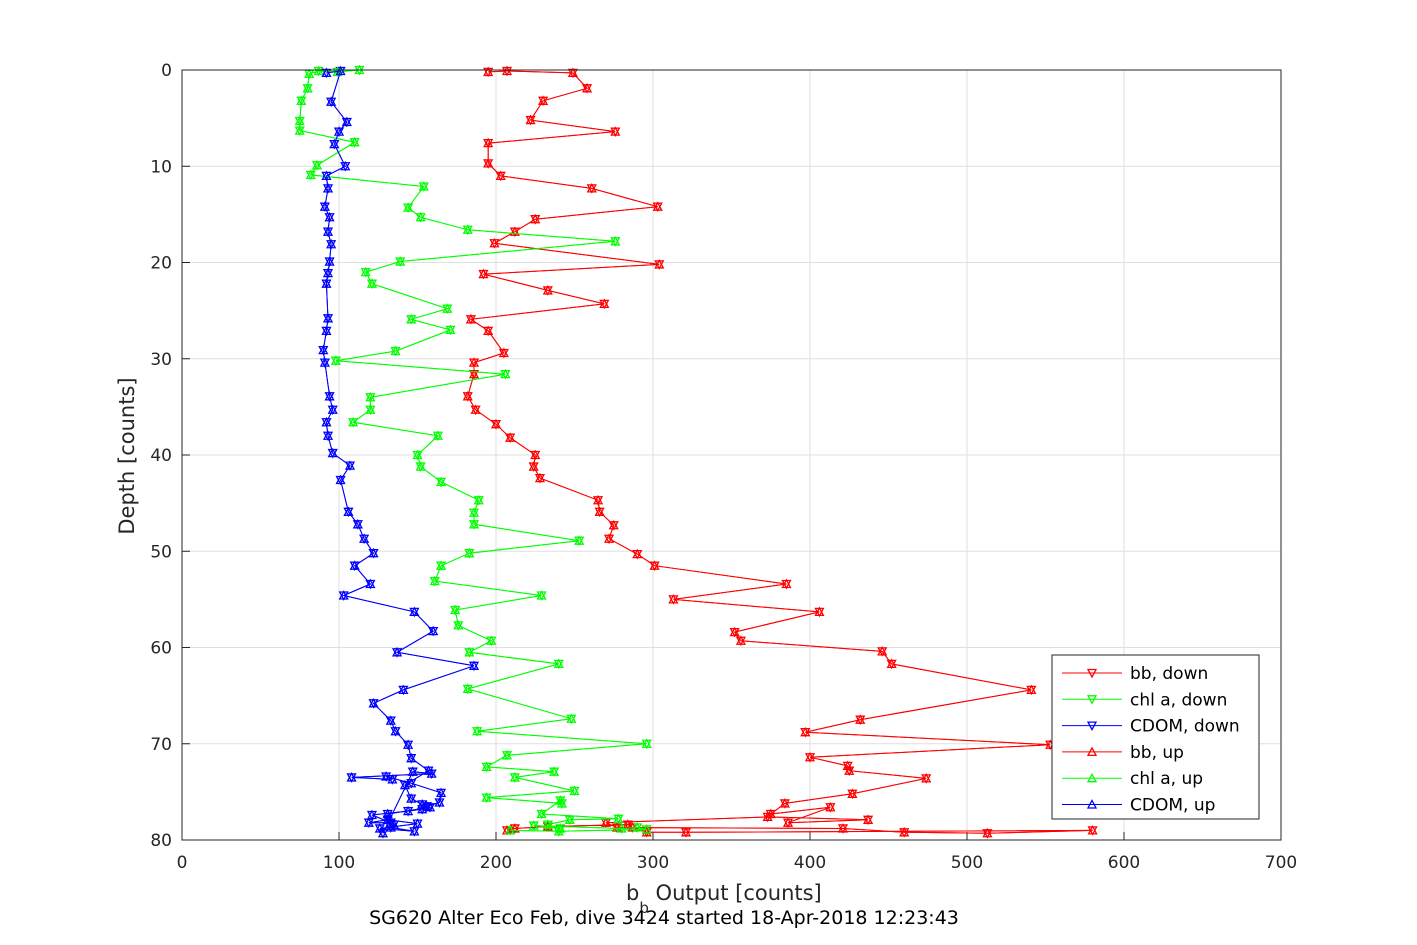 The height and width of the screenshot is (945, 1417). What do you see at coordinates (1178, 700) in the screenshot?
I see `legend-label: chl a, down` at bounding box center [1178, 700].